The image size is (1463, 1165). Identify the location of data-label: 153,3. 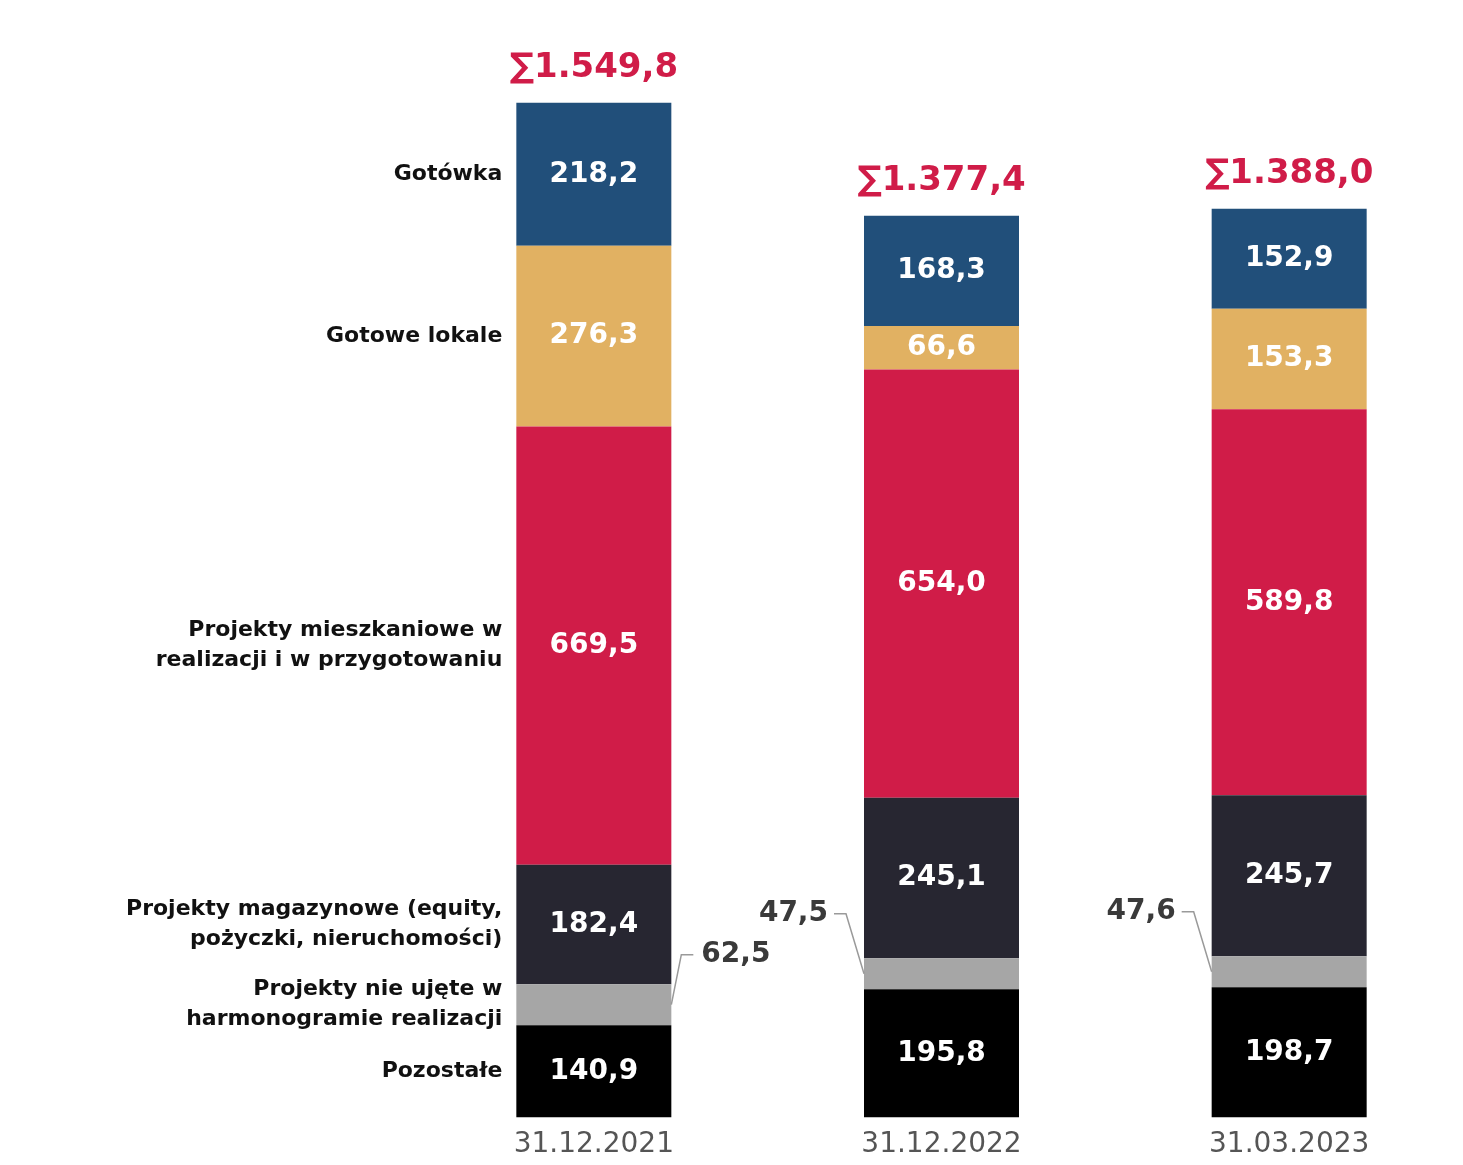
(1289, 357).